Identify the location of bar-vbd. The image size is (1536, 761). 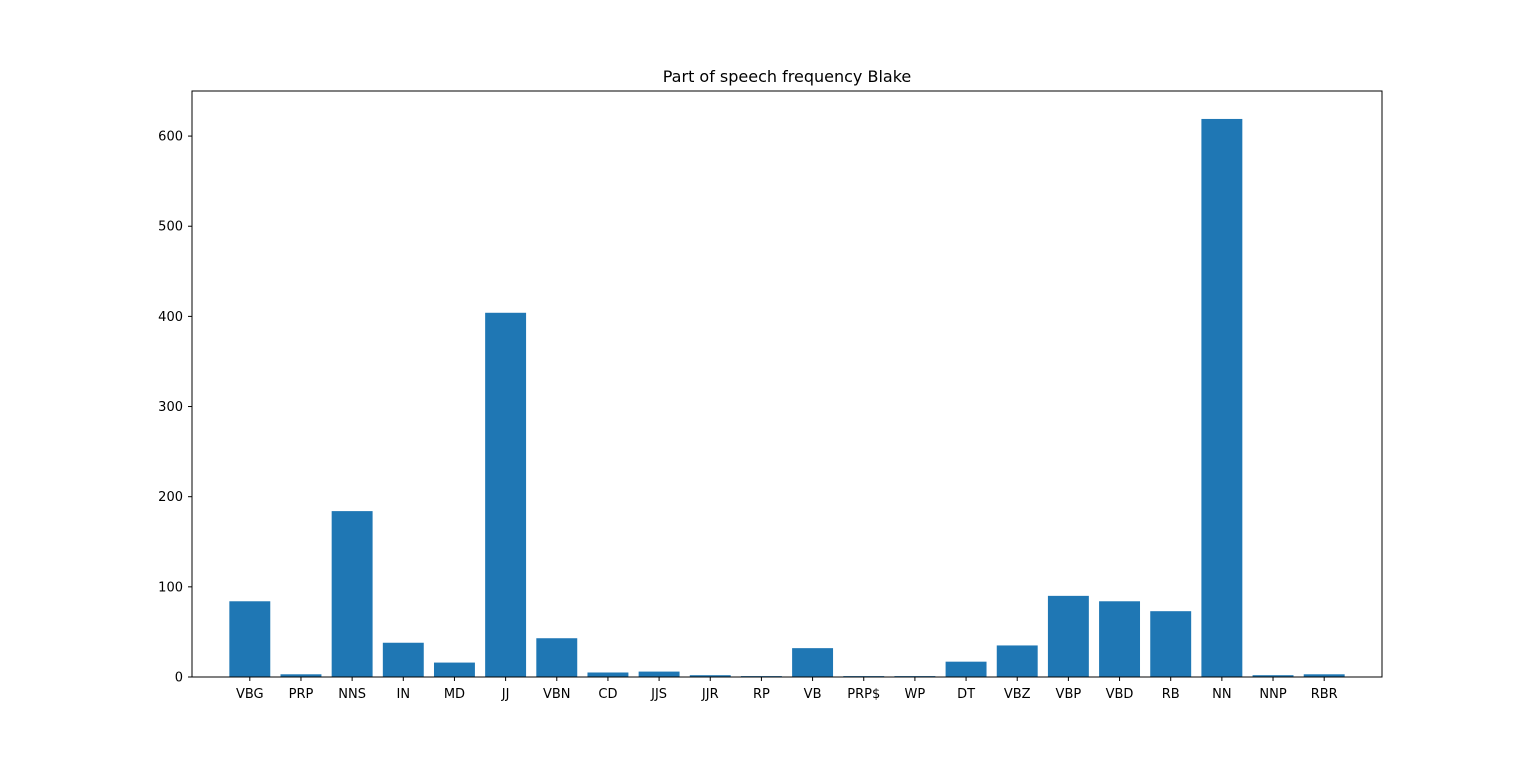
(1120, 639).